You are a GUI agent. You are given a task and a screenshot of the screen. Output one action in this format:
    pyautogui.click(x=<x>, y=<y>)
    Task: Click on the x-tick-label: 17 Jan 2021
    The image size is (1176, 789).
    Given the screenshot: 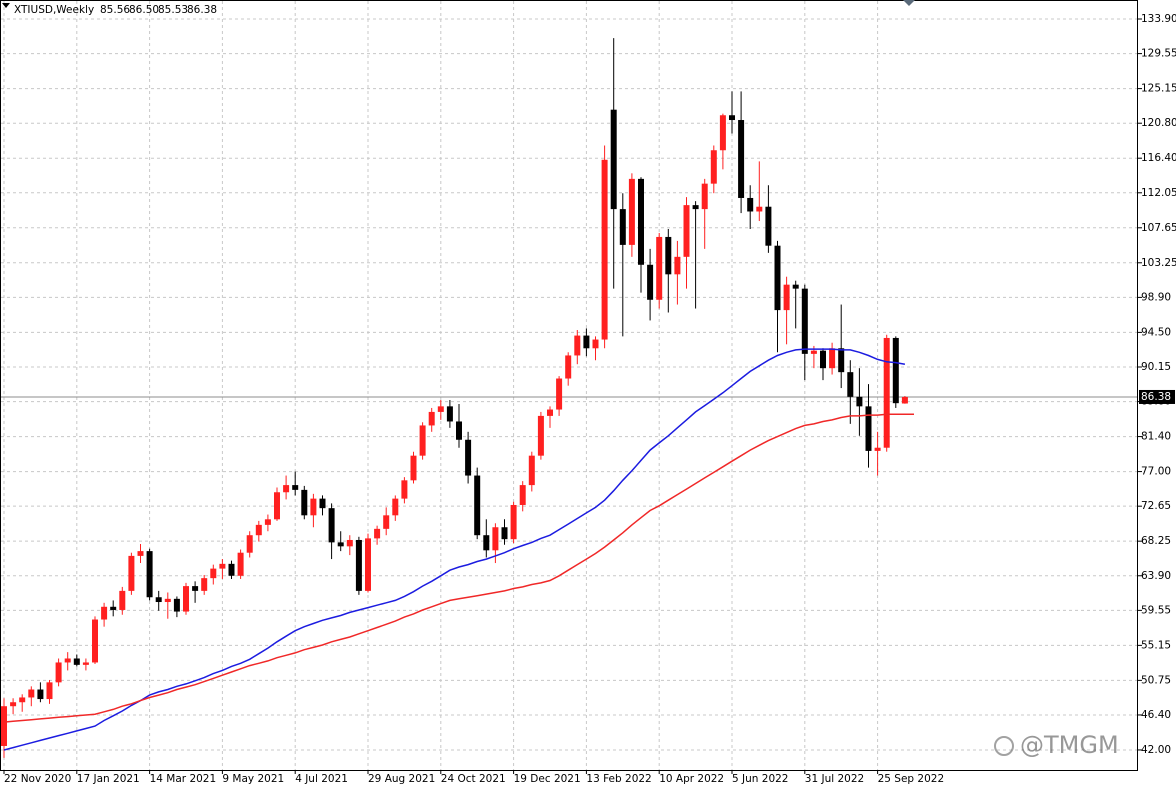 What is the action you would take?
    pyautogui.click(x=108, y=779)
    